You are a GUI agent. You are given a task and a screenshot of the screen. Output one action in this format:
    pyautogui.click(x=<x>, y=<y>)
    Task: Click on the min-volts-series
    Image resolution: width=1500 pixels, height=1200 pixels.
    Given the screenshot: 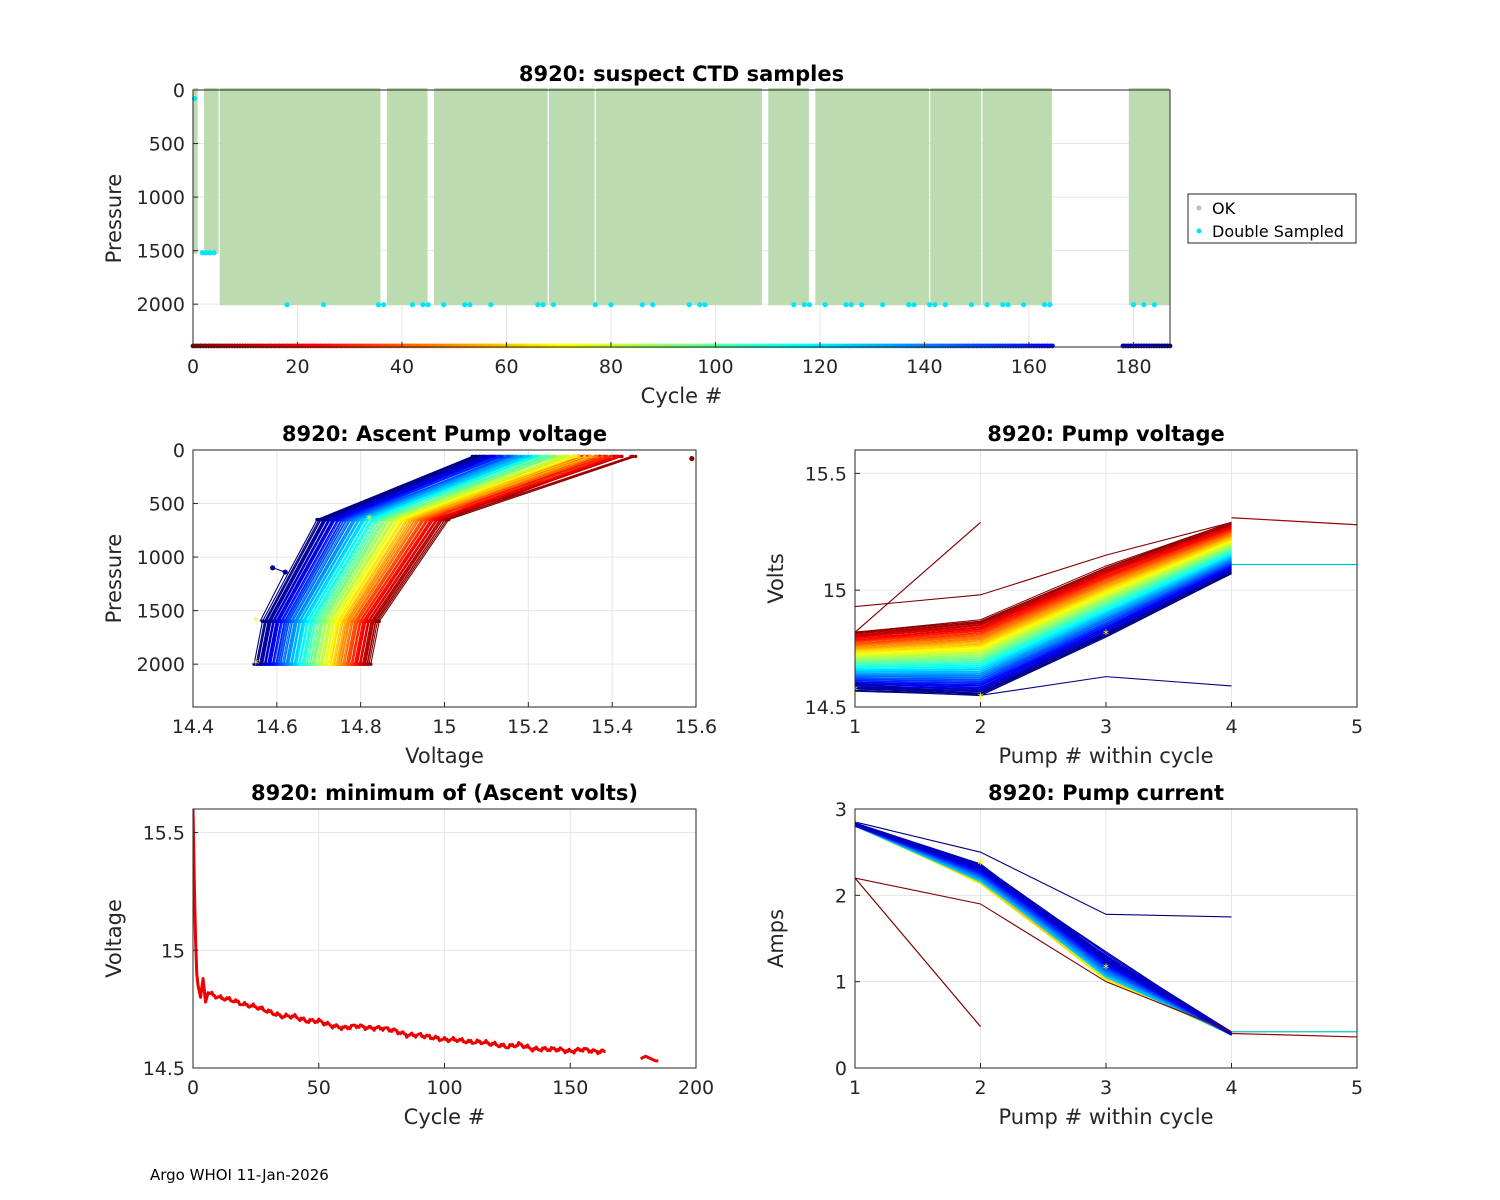 What is the action you would take?
    pyautogui.click(x=399, y=932)
    